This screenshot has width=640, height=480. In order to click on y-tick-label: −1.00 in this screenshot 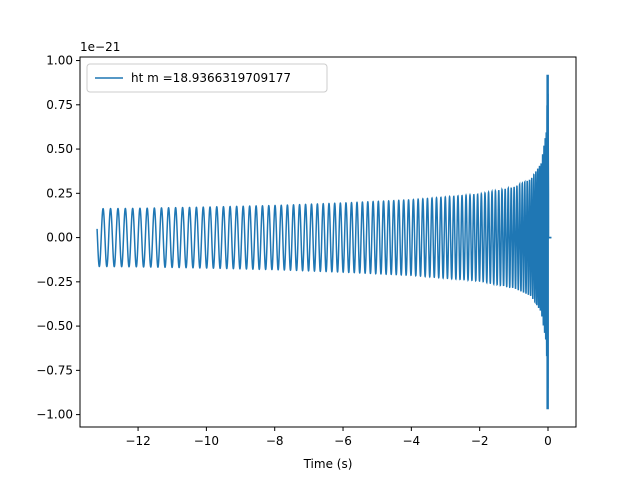, I will do `click(54, 415)`.